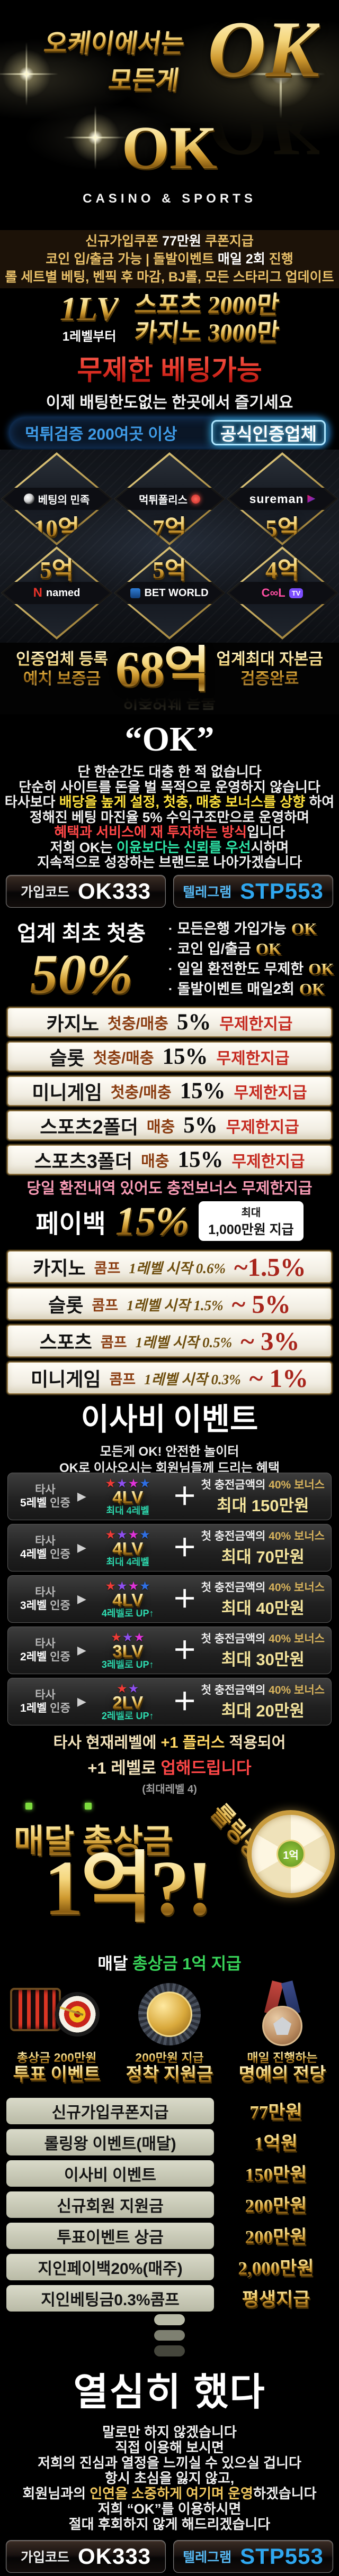  Describe the element at coordinates (169, 1888) in the screenshot. I see `rolling-king-section: 매달 총상금 롤링왕 1억 1억?! 매달 총상금 1억 지급` at that location.